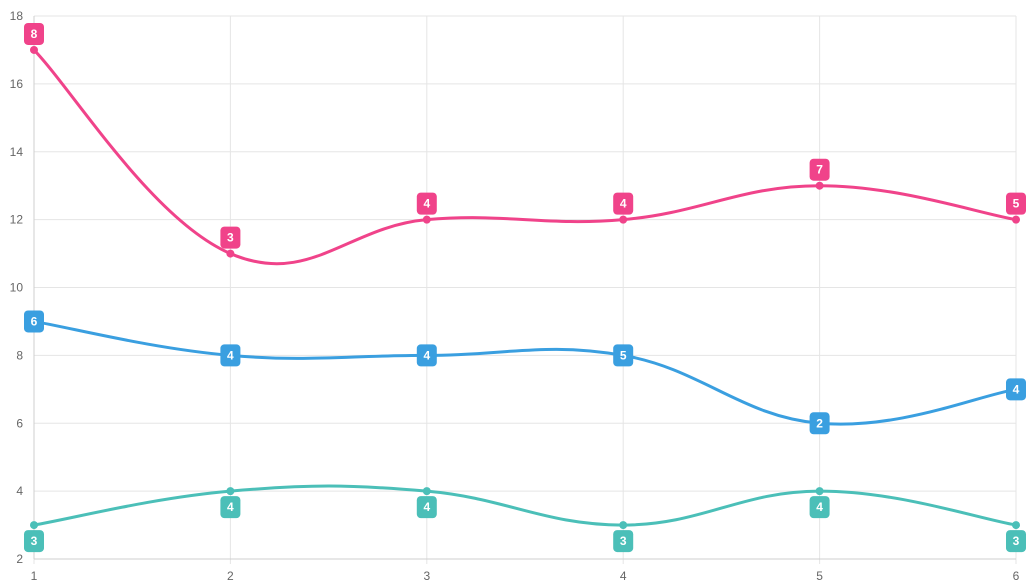 This screenshot has height=588, width=1032. I want to click on series-line, so click(525, 505).